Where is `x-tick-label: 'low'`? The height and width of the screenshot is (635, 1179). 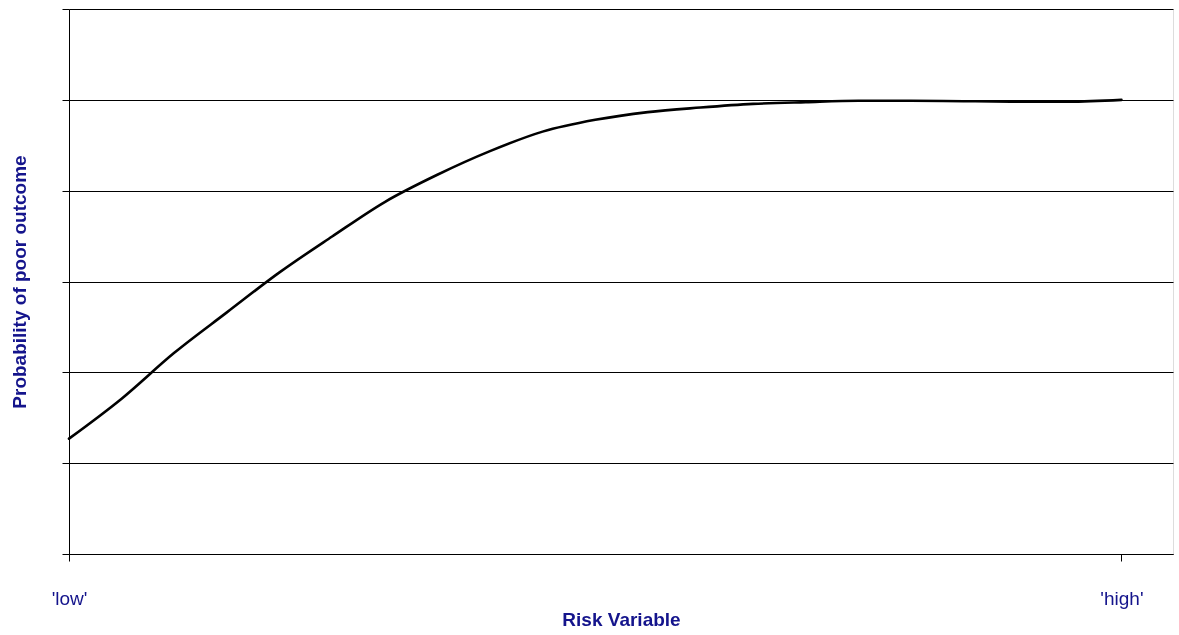
x-tick-label: 'low' is located at coordinates (69, 598).